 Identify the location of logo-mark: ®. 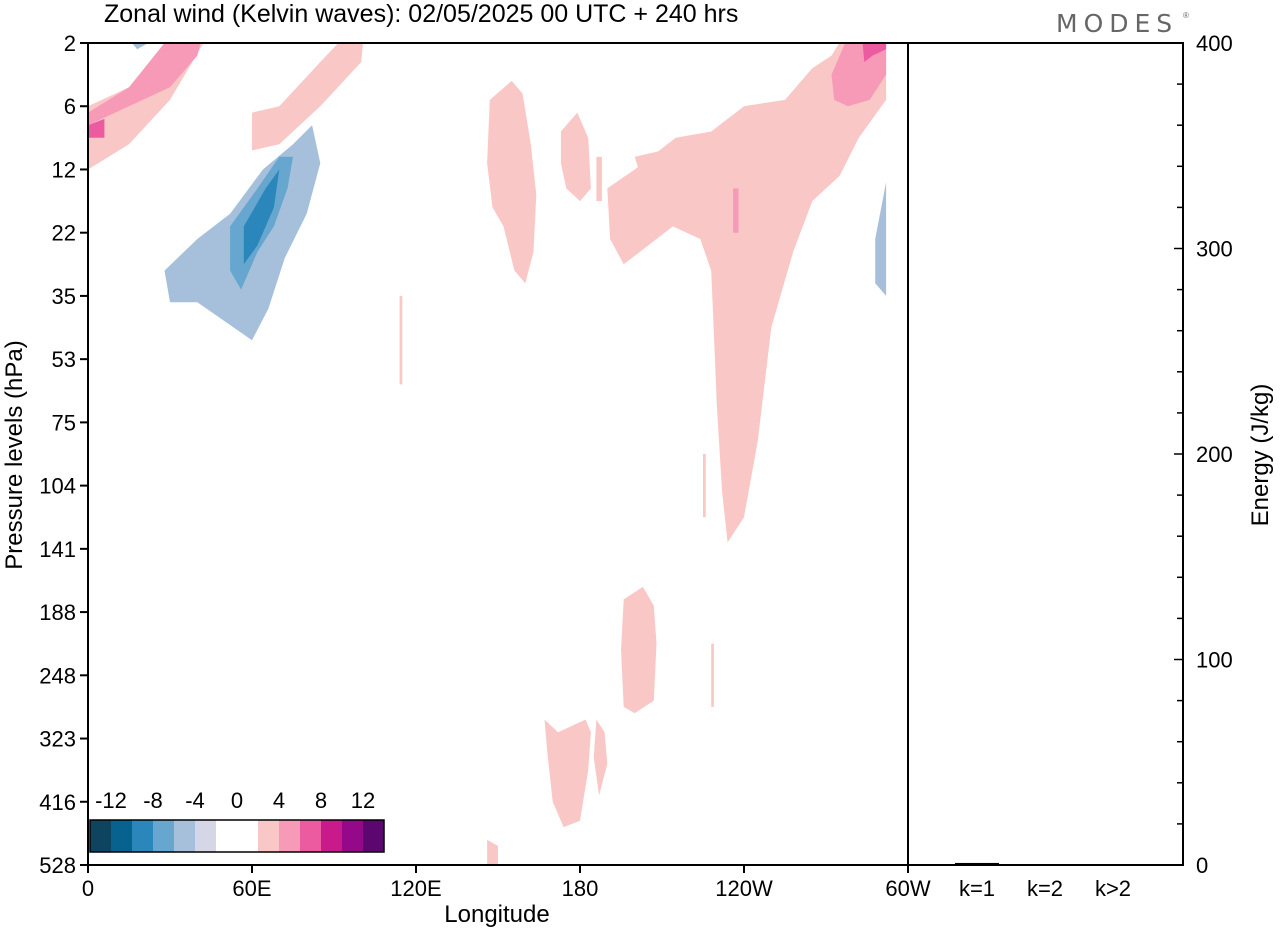
(1186, 15).